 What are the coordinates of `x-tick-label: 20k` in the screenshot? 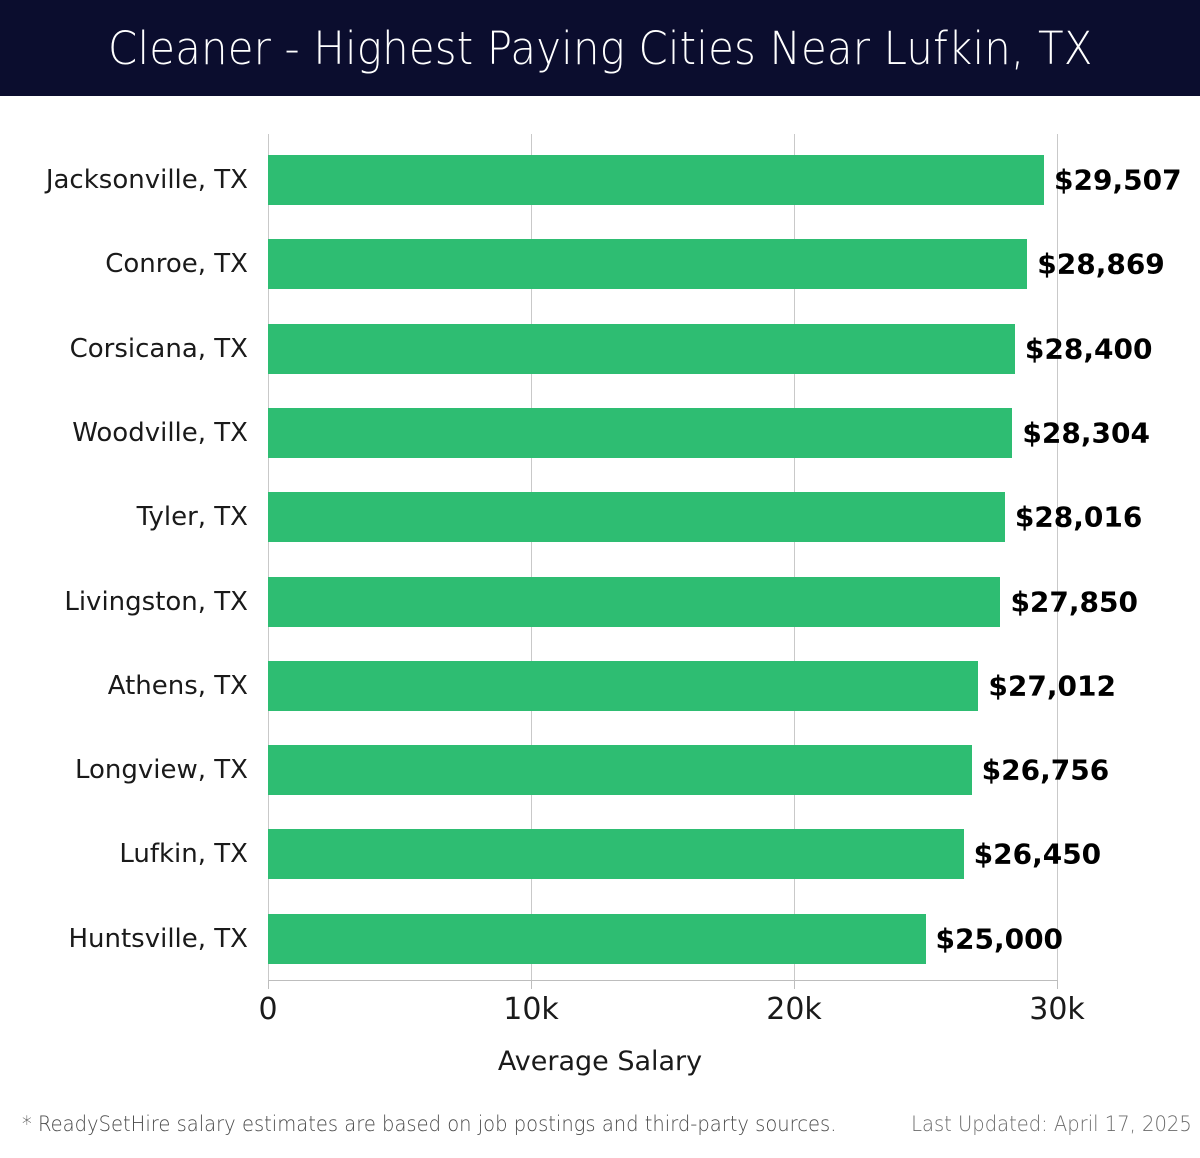 It's located at (794, 1009).